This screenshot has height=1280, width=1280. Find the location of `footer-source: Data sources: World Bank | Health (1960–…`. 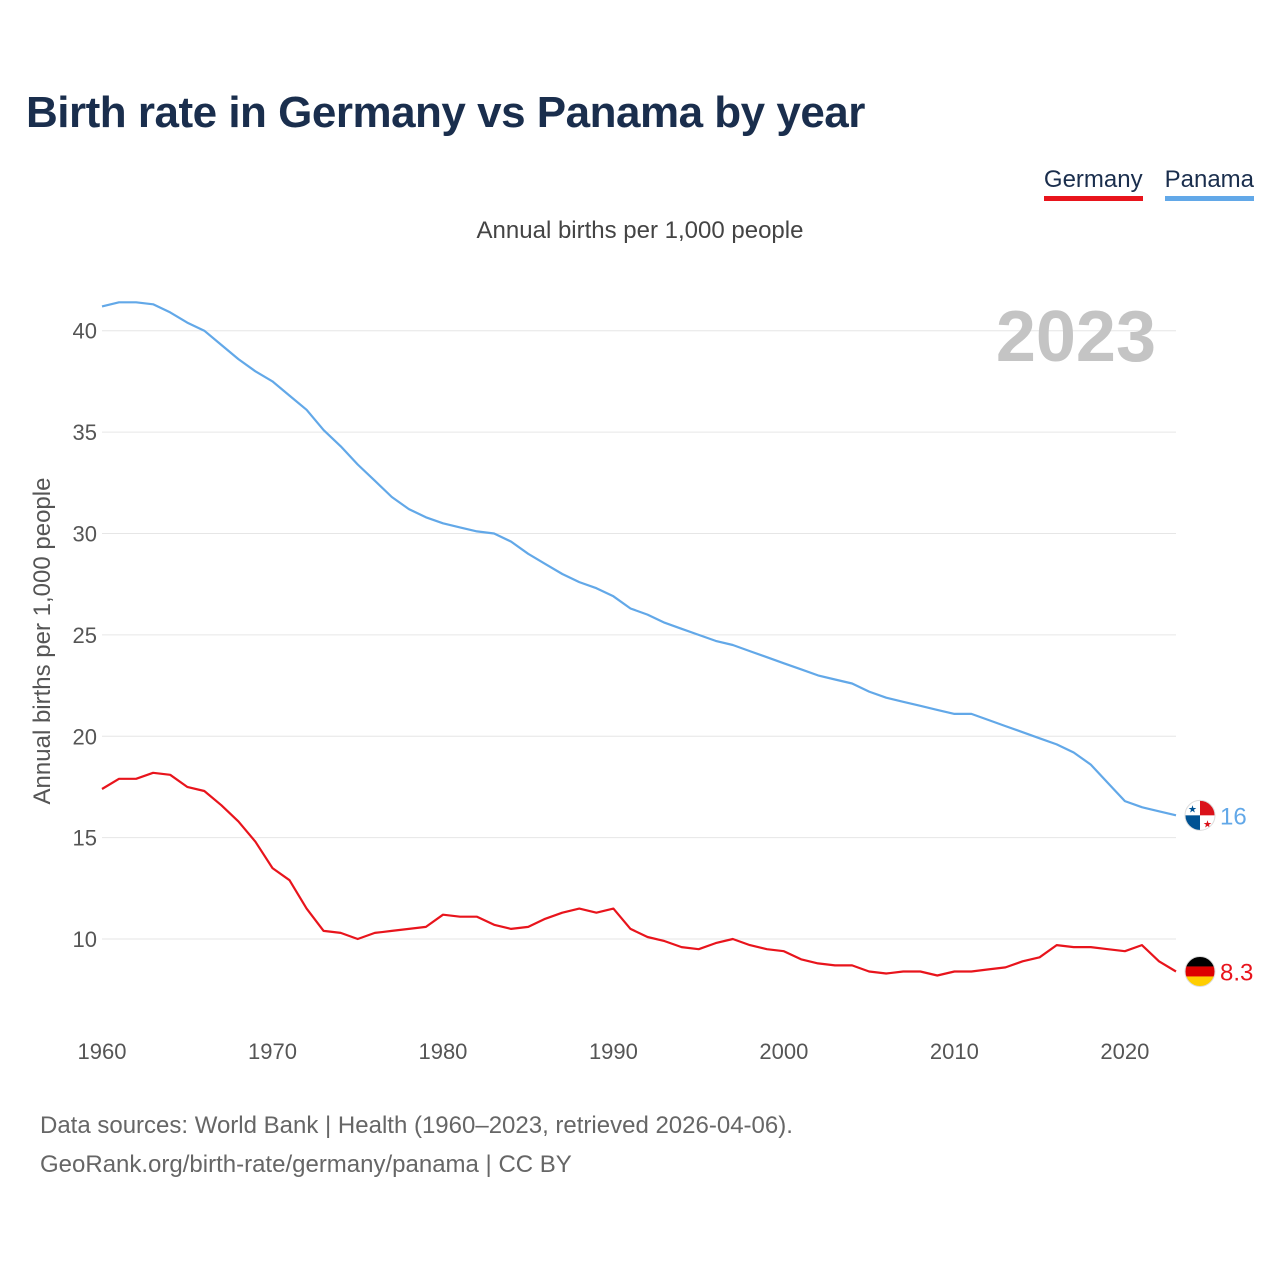

footer-source: Data sources: World Bank | Health (1960–… is located at coordinates (416, 1125).